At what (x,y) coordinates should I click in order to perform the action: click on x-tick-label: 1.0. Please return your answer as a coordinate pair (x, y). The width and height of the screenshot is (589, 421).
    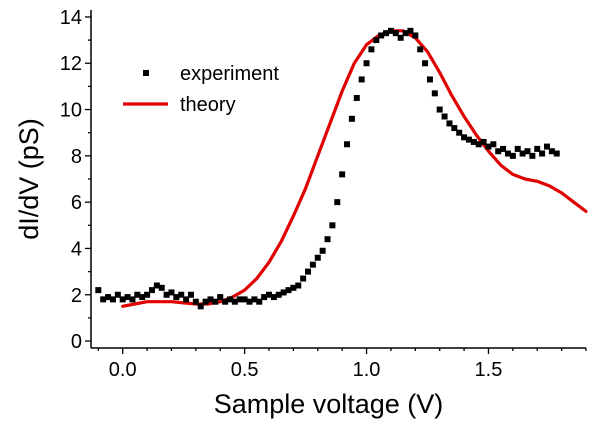
    Looking at the image, I should click on (367, 370).